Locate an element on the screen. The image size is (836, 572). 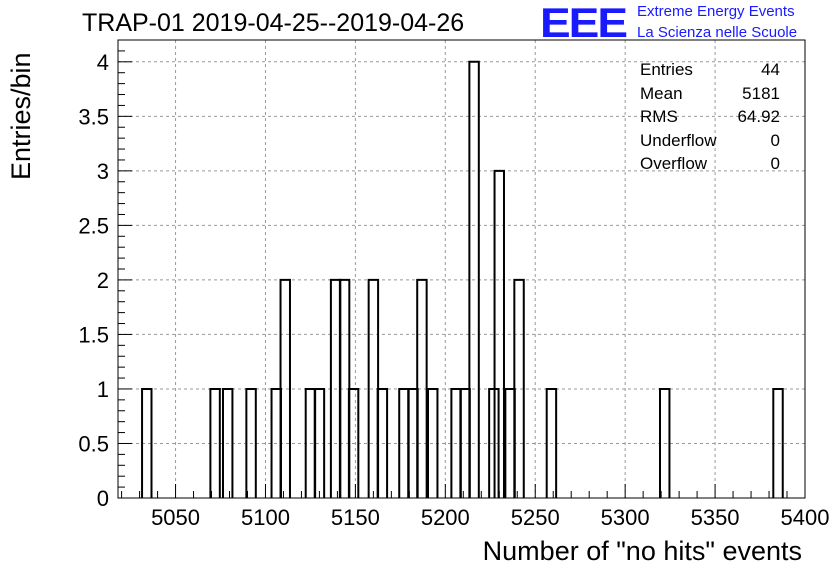
y-tick-label: 4 is located at coordinates (103, 62).